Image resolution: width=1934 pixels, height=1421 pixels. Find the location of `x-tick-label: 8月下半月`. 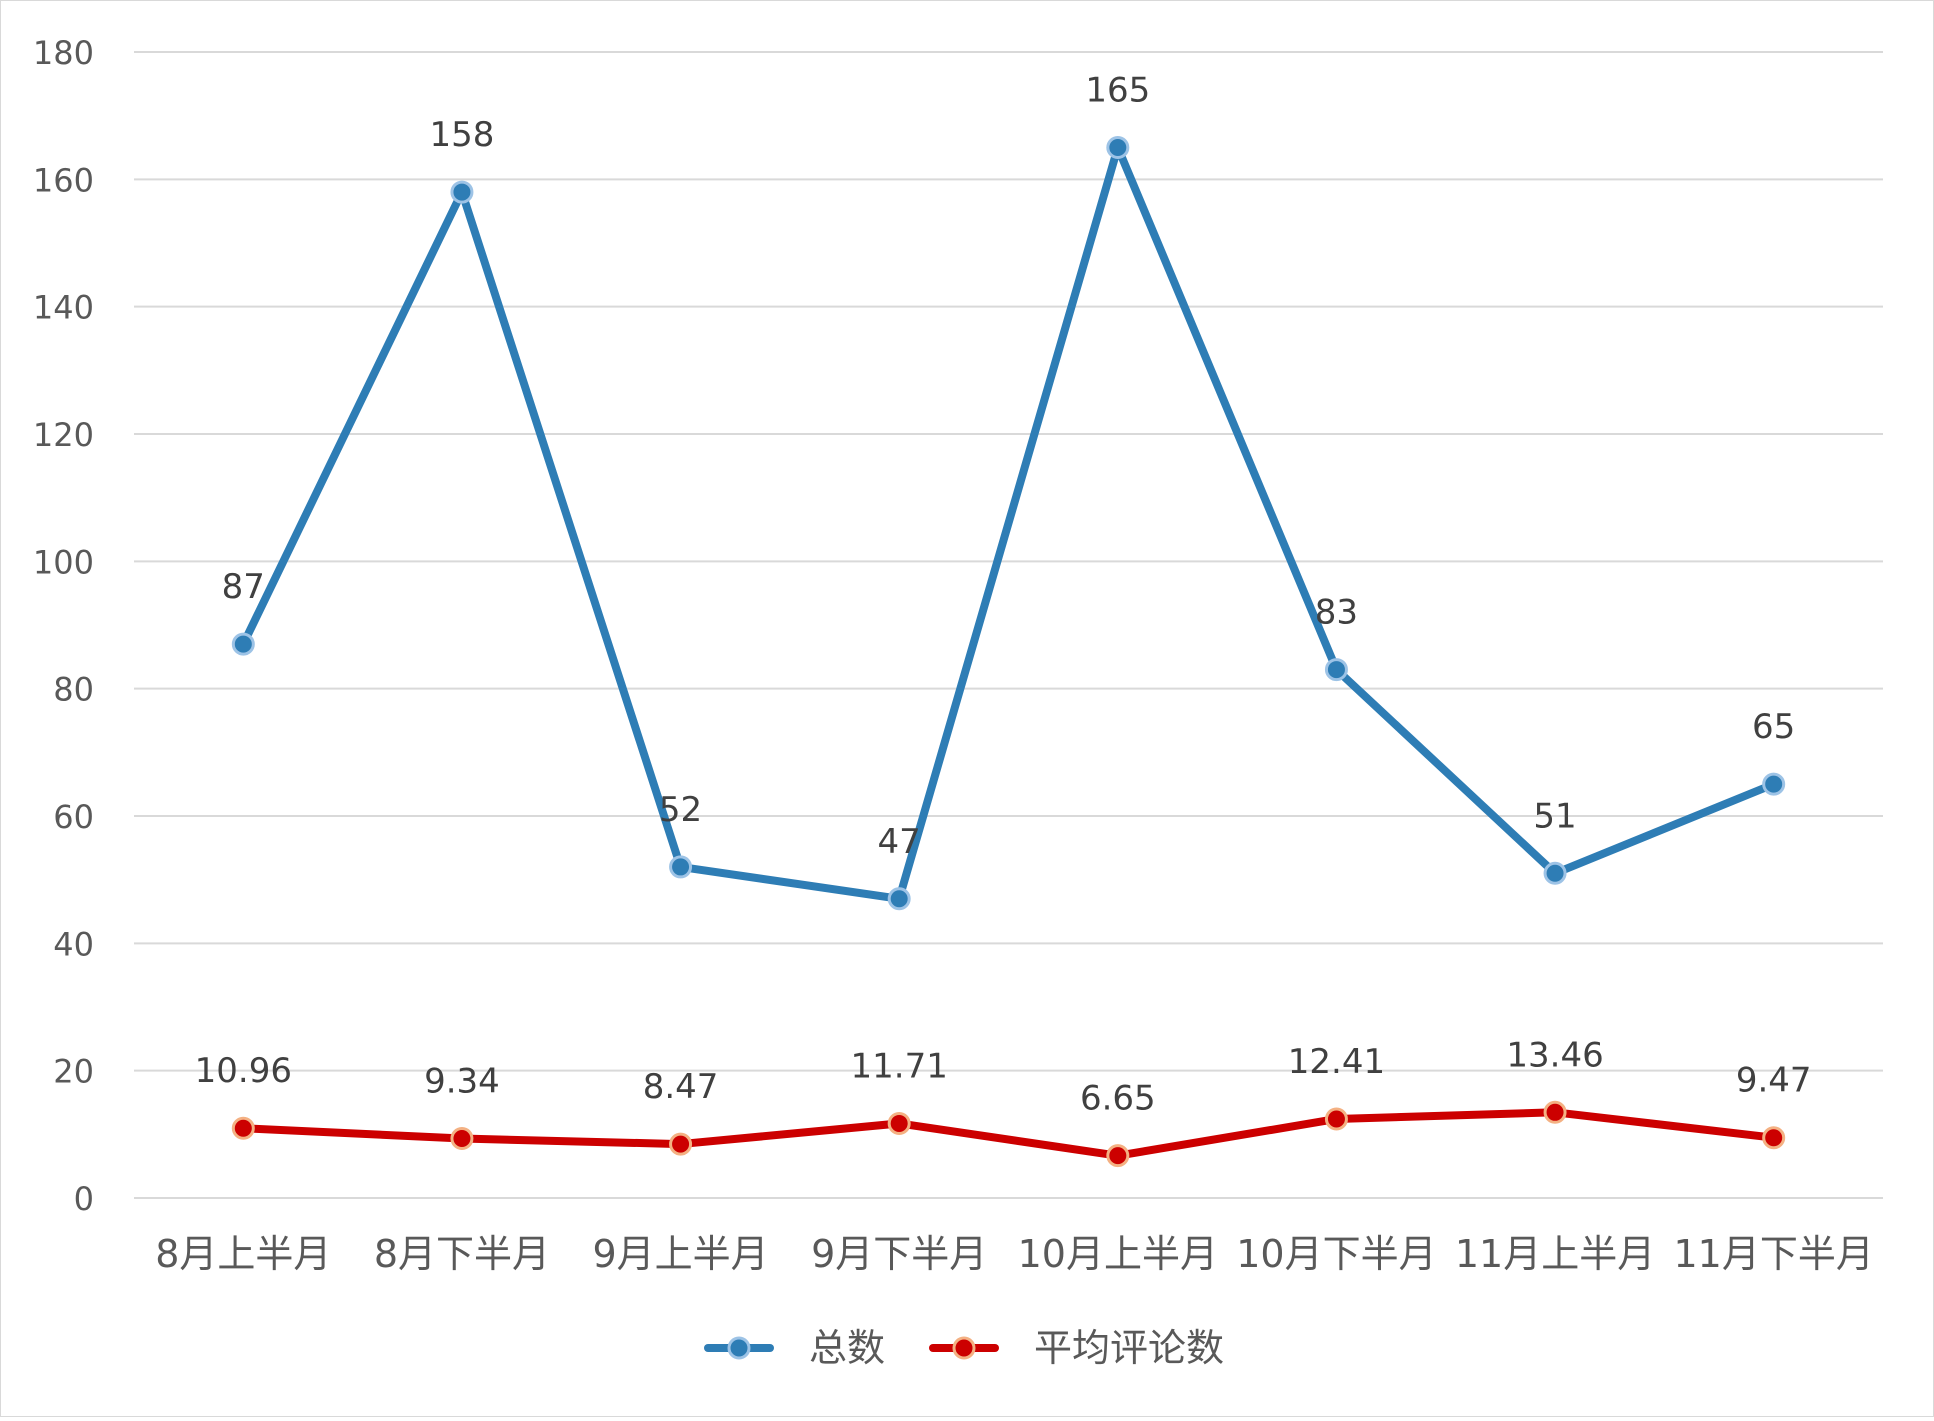

x-tick-label: 8月下半月 is located at coordinates (462, 1254).